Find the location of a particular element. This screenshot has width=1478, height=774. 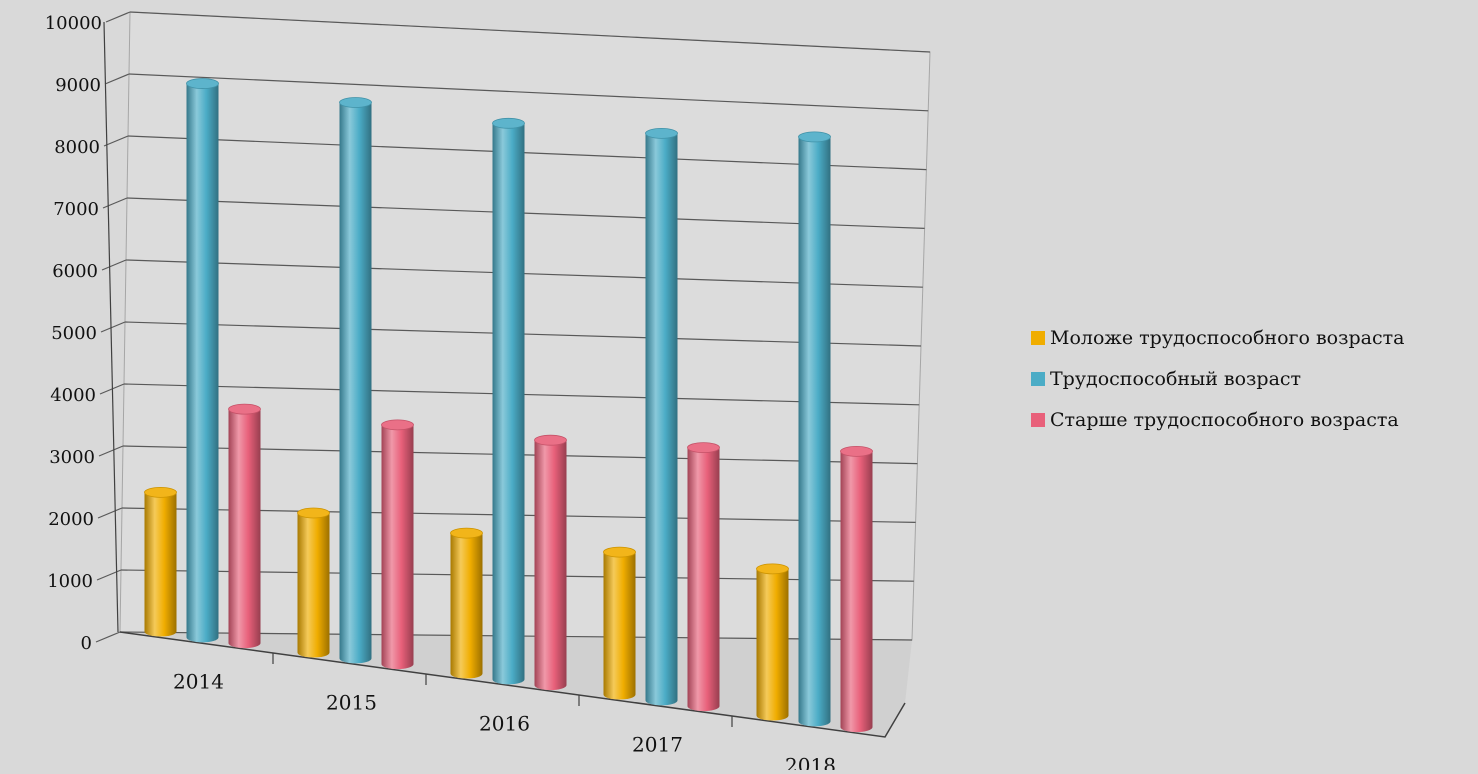

y-tick-label: 3000 is located at coordinates (72, 457).